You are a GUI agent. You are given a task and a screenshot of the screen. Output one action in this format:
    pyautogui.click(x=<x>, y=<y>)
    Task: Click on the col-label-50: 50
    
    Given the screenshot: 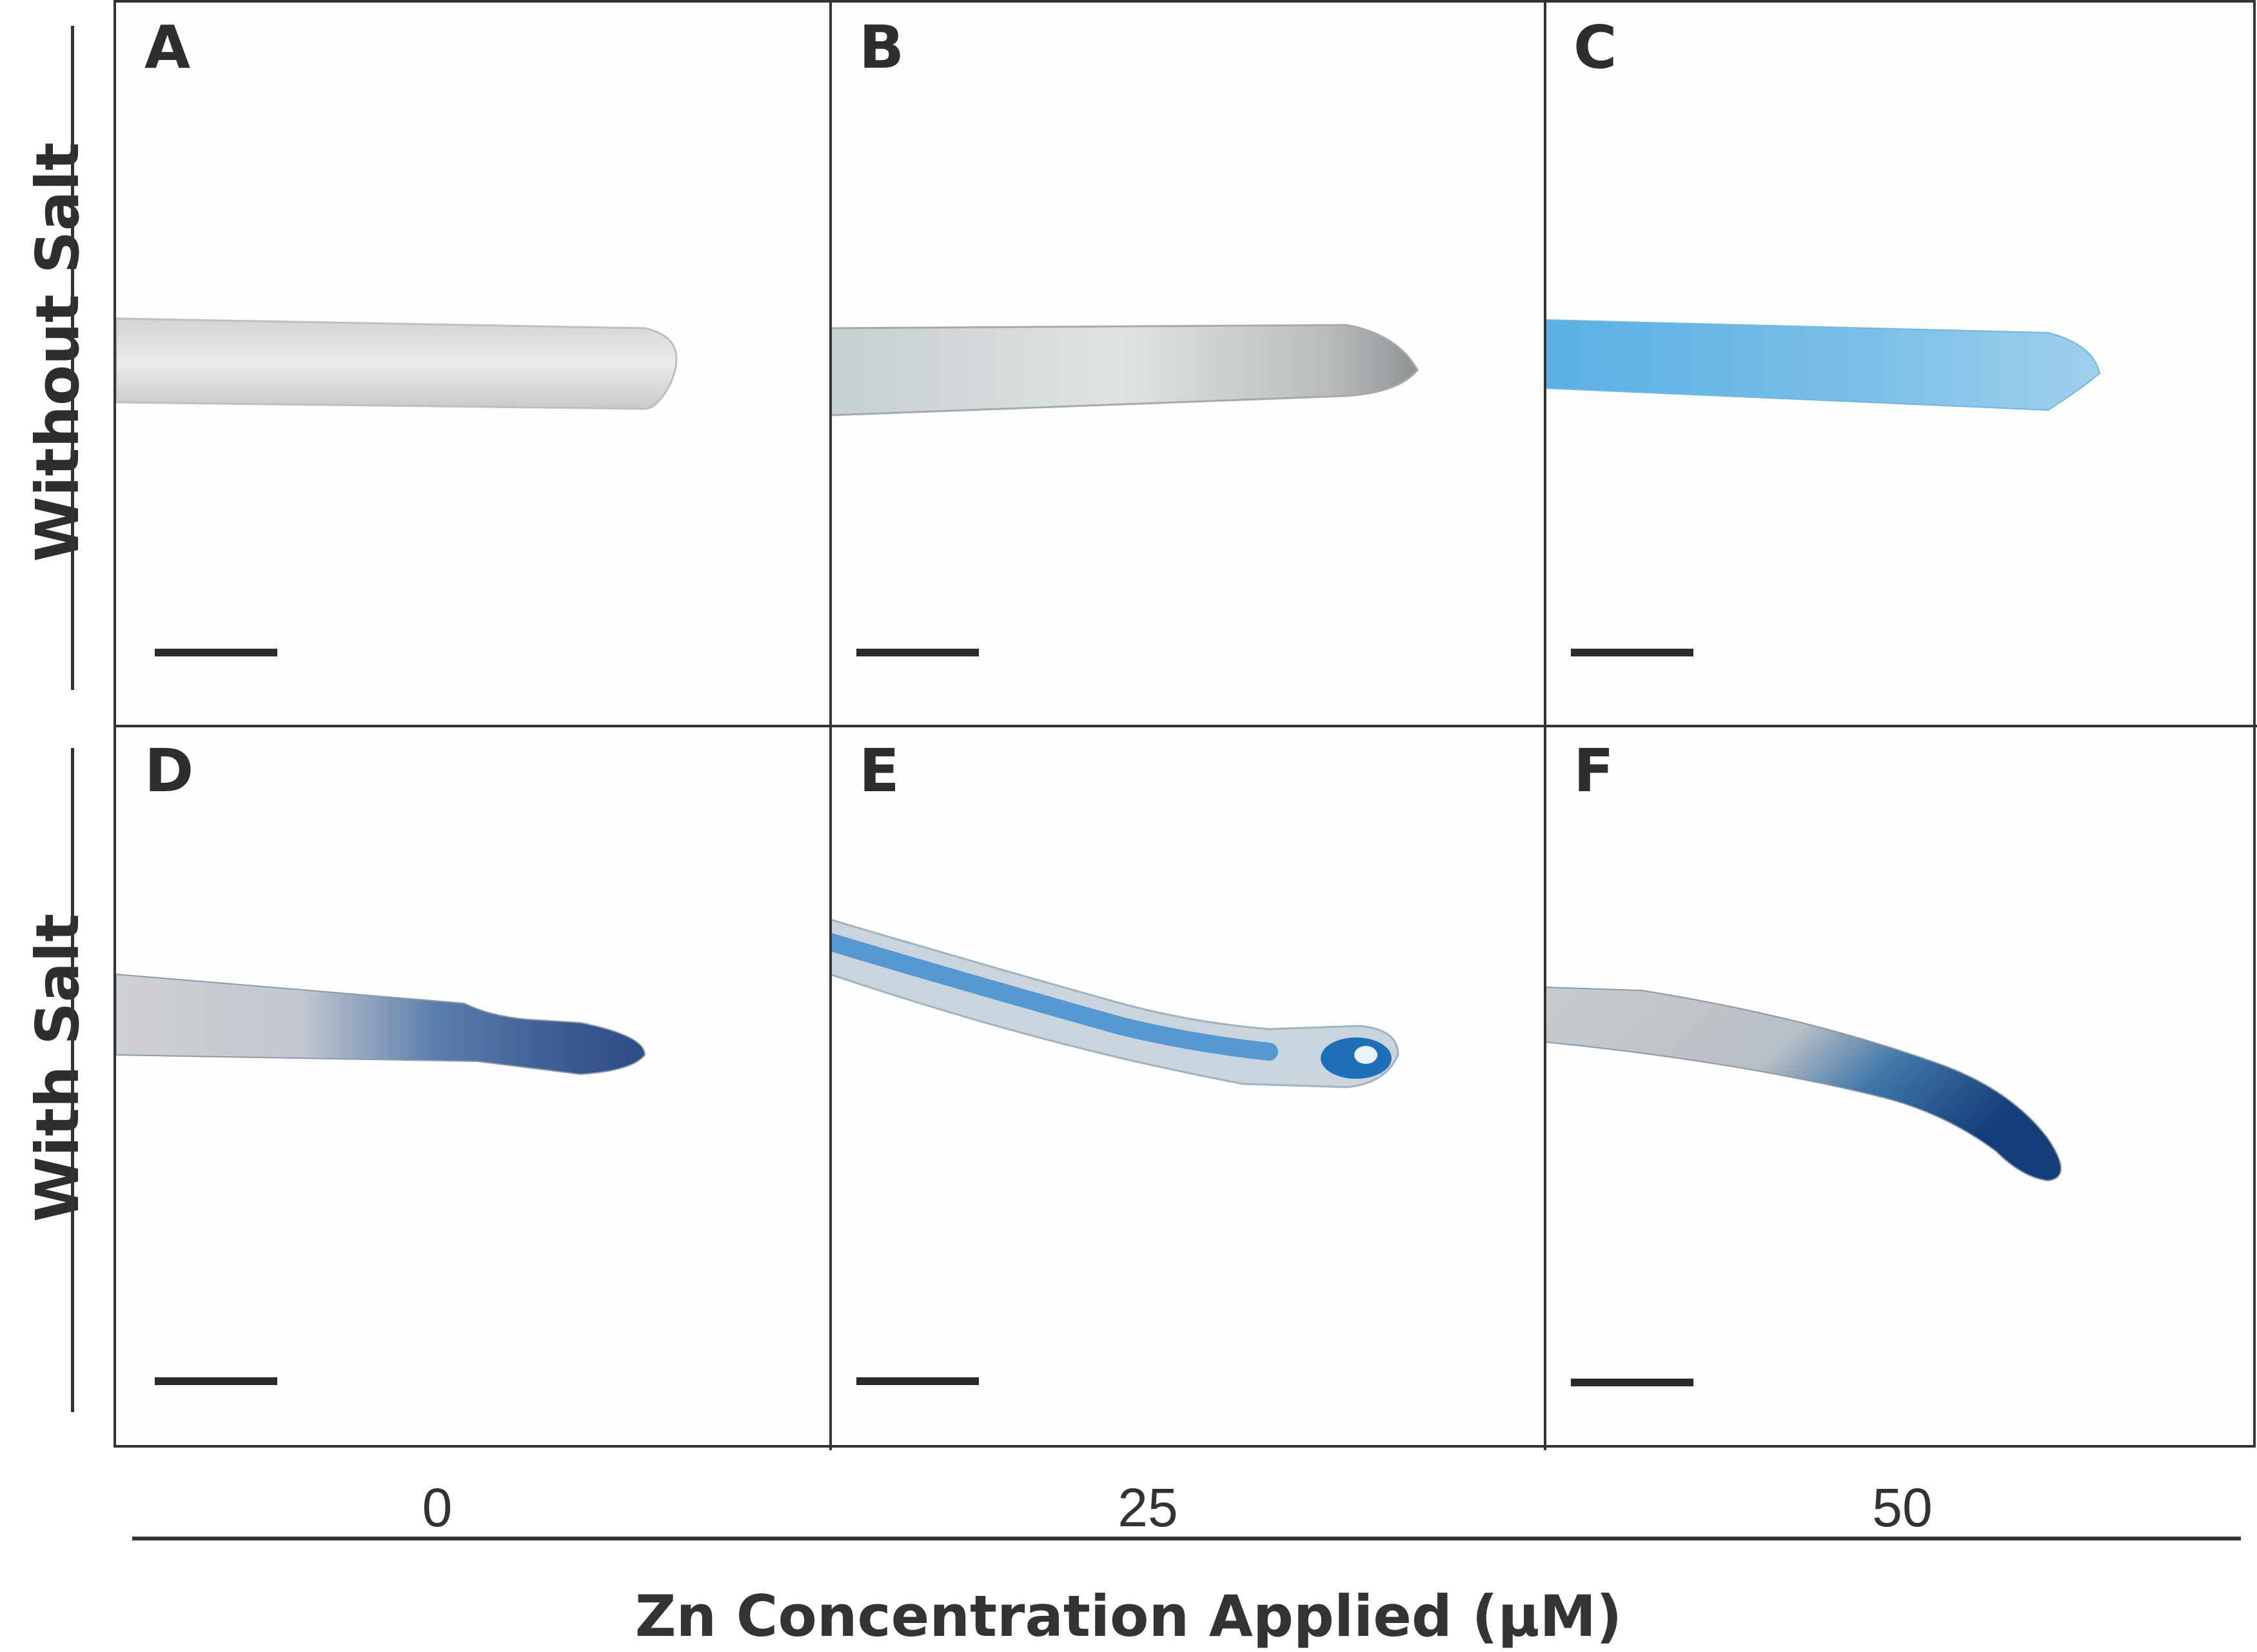 What is the action you would take?
    pyautogui.click(x=1903, y=1507)
    